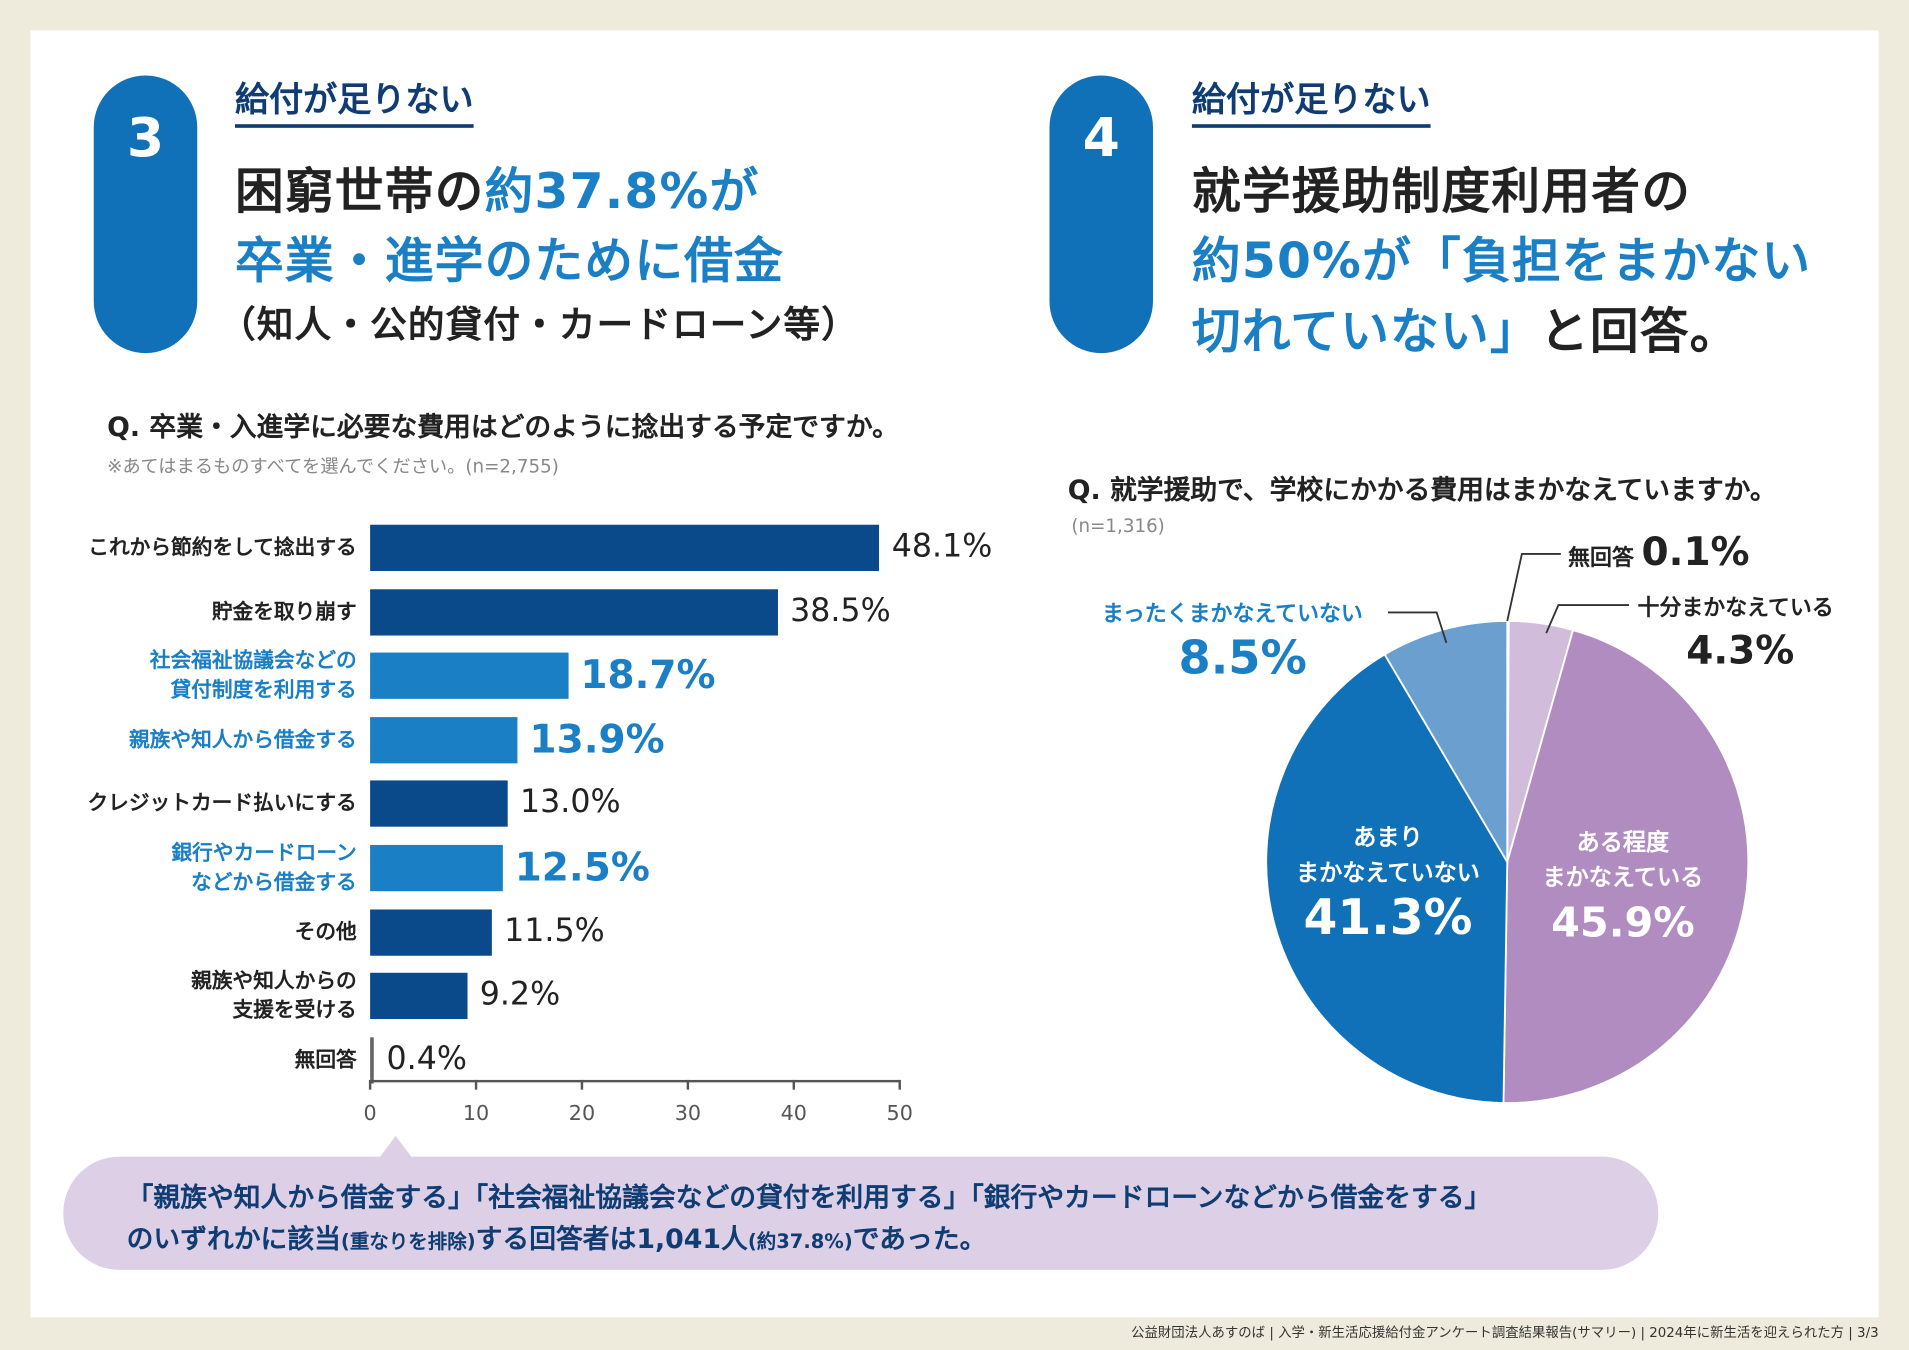  Describe the element at coordinates (1422, 491) in the screenshot. I see `pie-chart-question: Q. 就学援助で、学校にかかる費用はまかなえていますか。` at that location.